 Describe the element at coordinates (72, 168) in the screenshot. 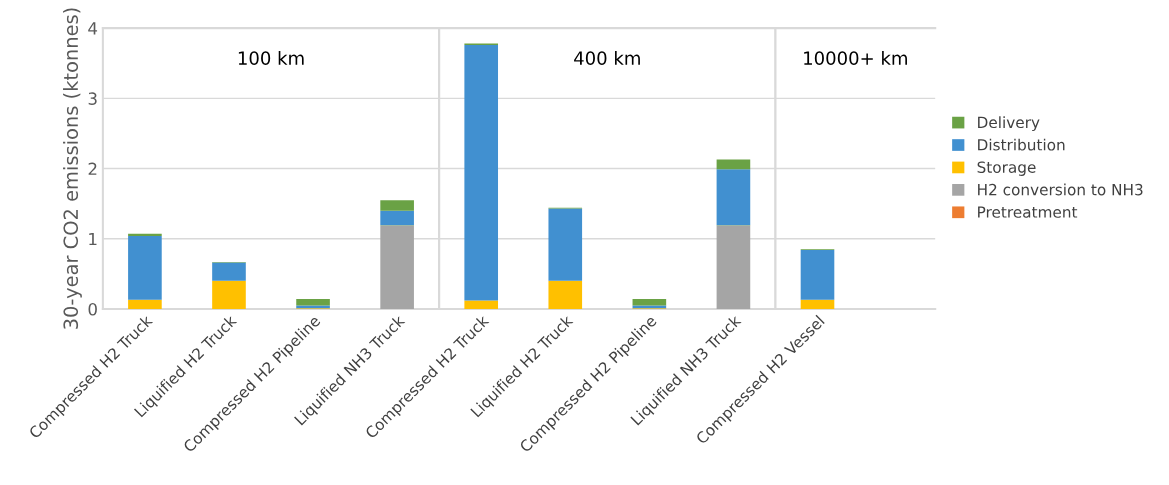

I see `y-axis-title: 30-year CO2 emissions (ktonnes)` at that location.